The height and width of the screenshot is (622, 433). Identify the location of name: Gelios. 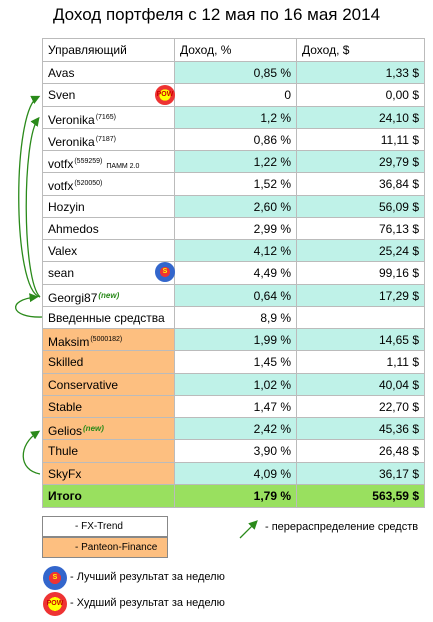
(65, 431).